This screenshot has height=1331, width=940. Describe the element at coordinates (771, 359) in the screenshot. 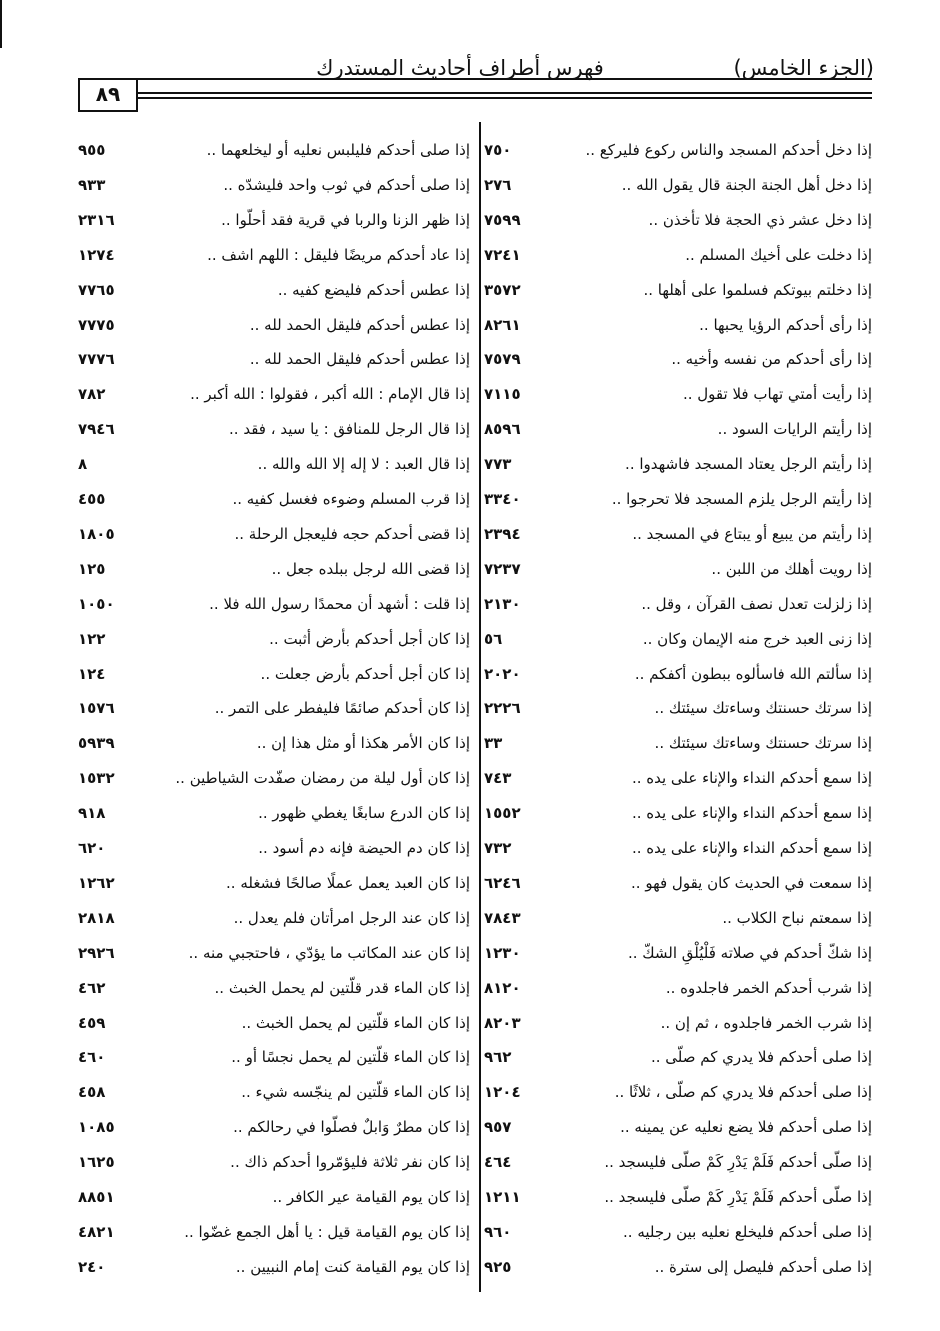

I see `entry-text: إذا رأى أحدكم من نفسه وأخيه ..` at that location.